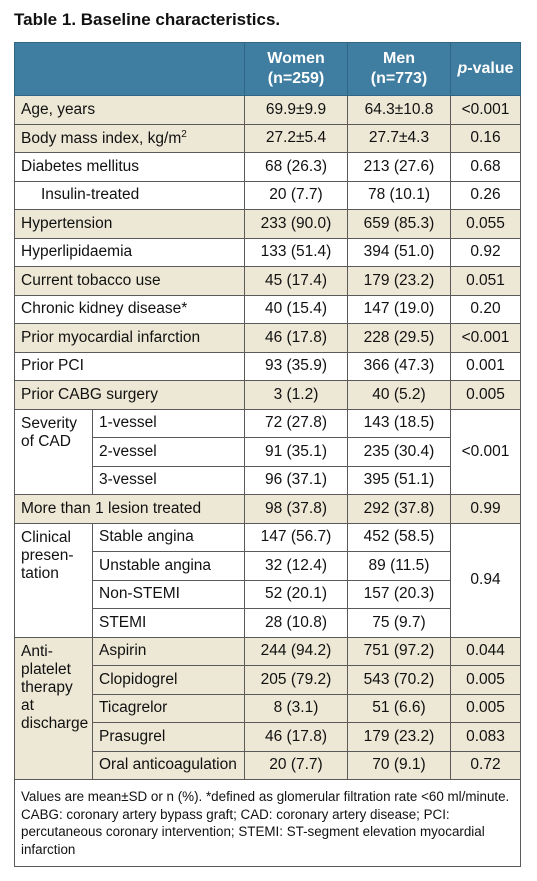 Image resolution: width=537 pixels, height=881 pixels. I want to click on table-row: Non-STEMI 52 (20.1) 157 (20.3), so click(268, 594).